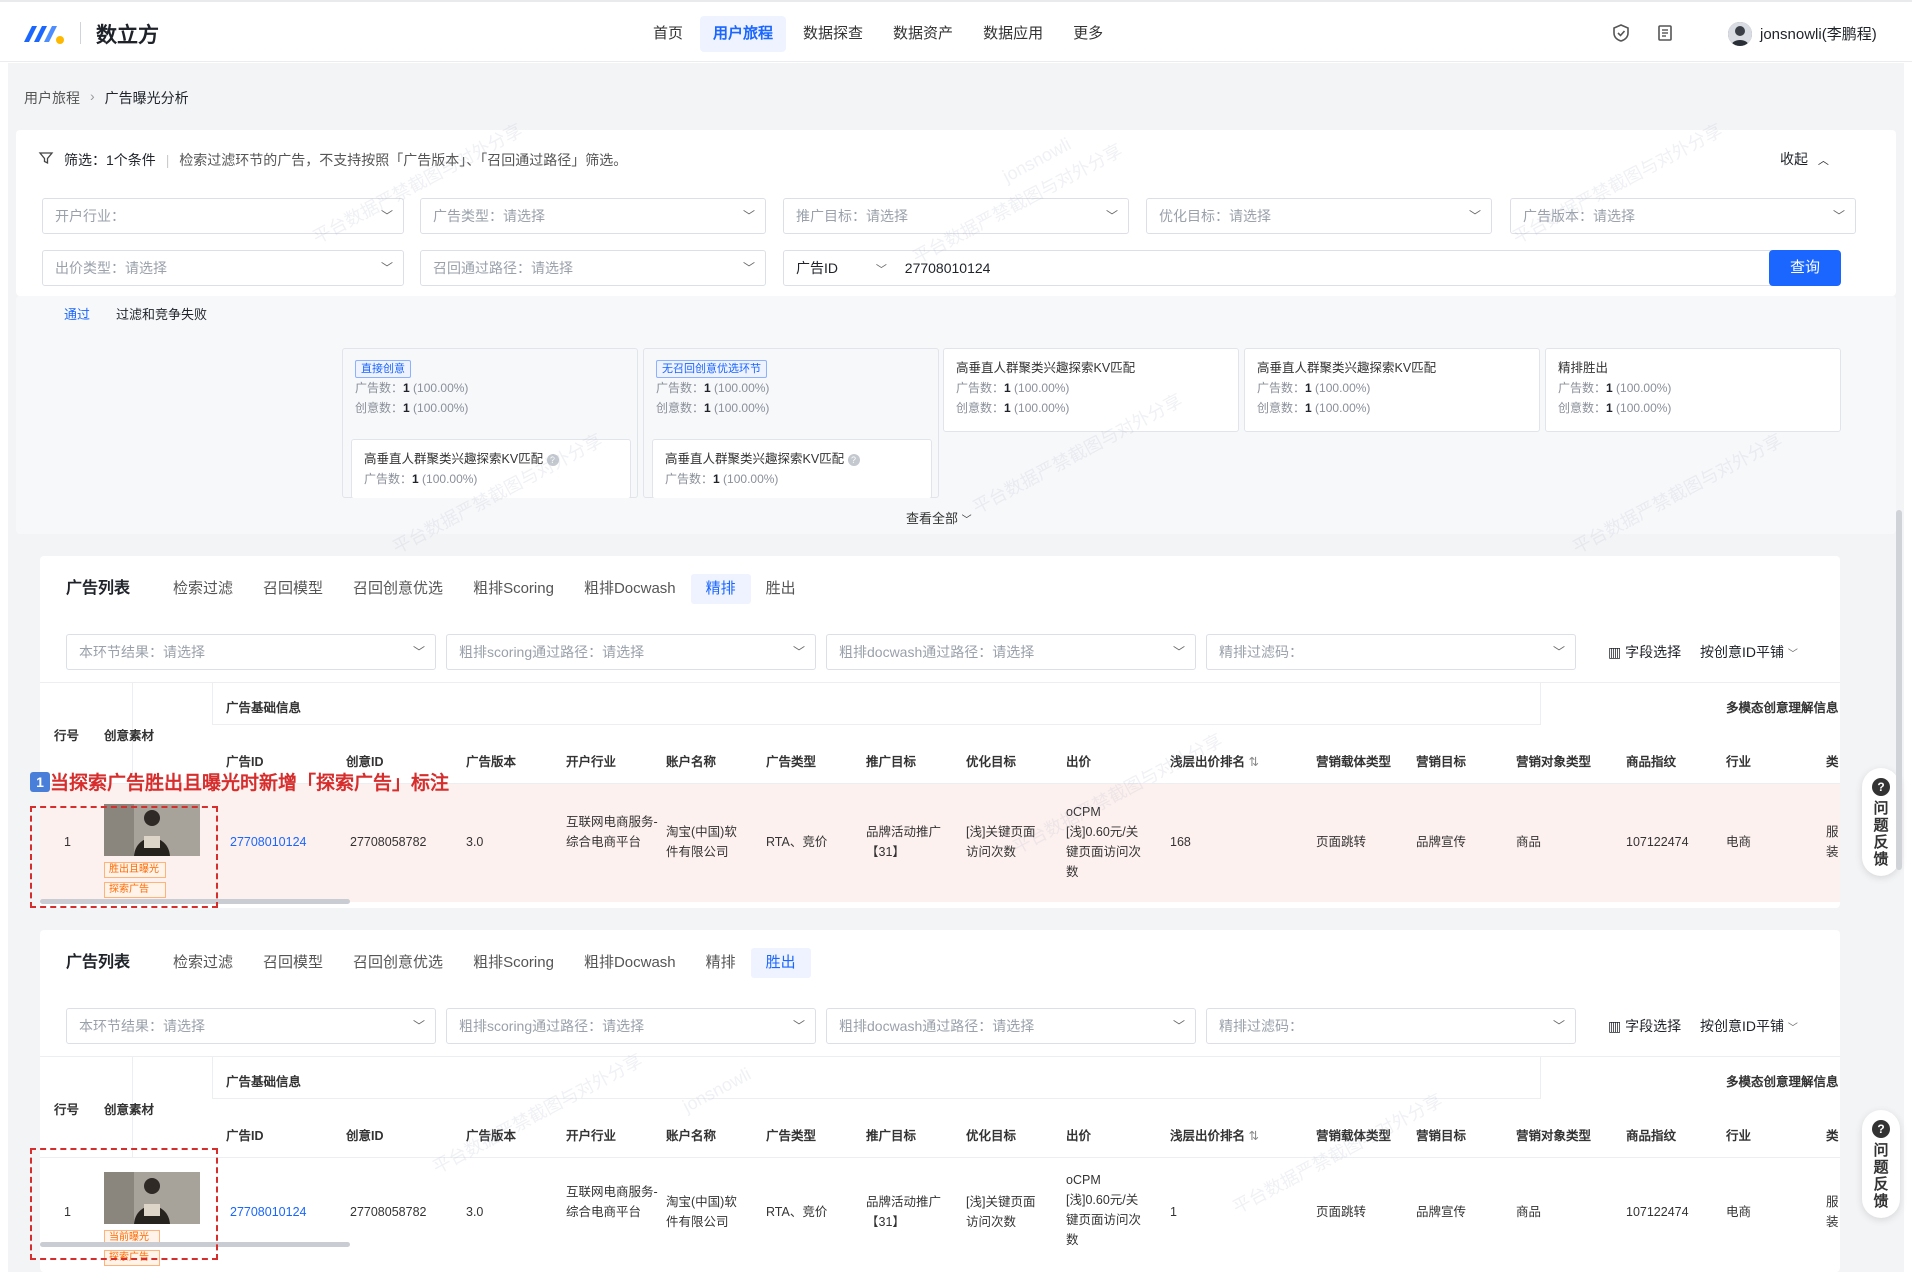  Describe the element at coordinates (1804, 159) in the screenshot. I see `collapse-button: 收起 ︿` at that location.